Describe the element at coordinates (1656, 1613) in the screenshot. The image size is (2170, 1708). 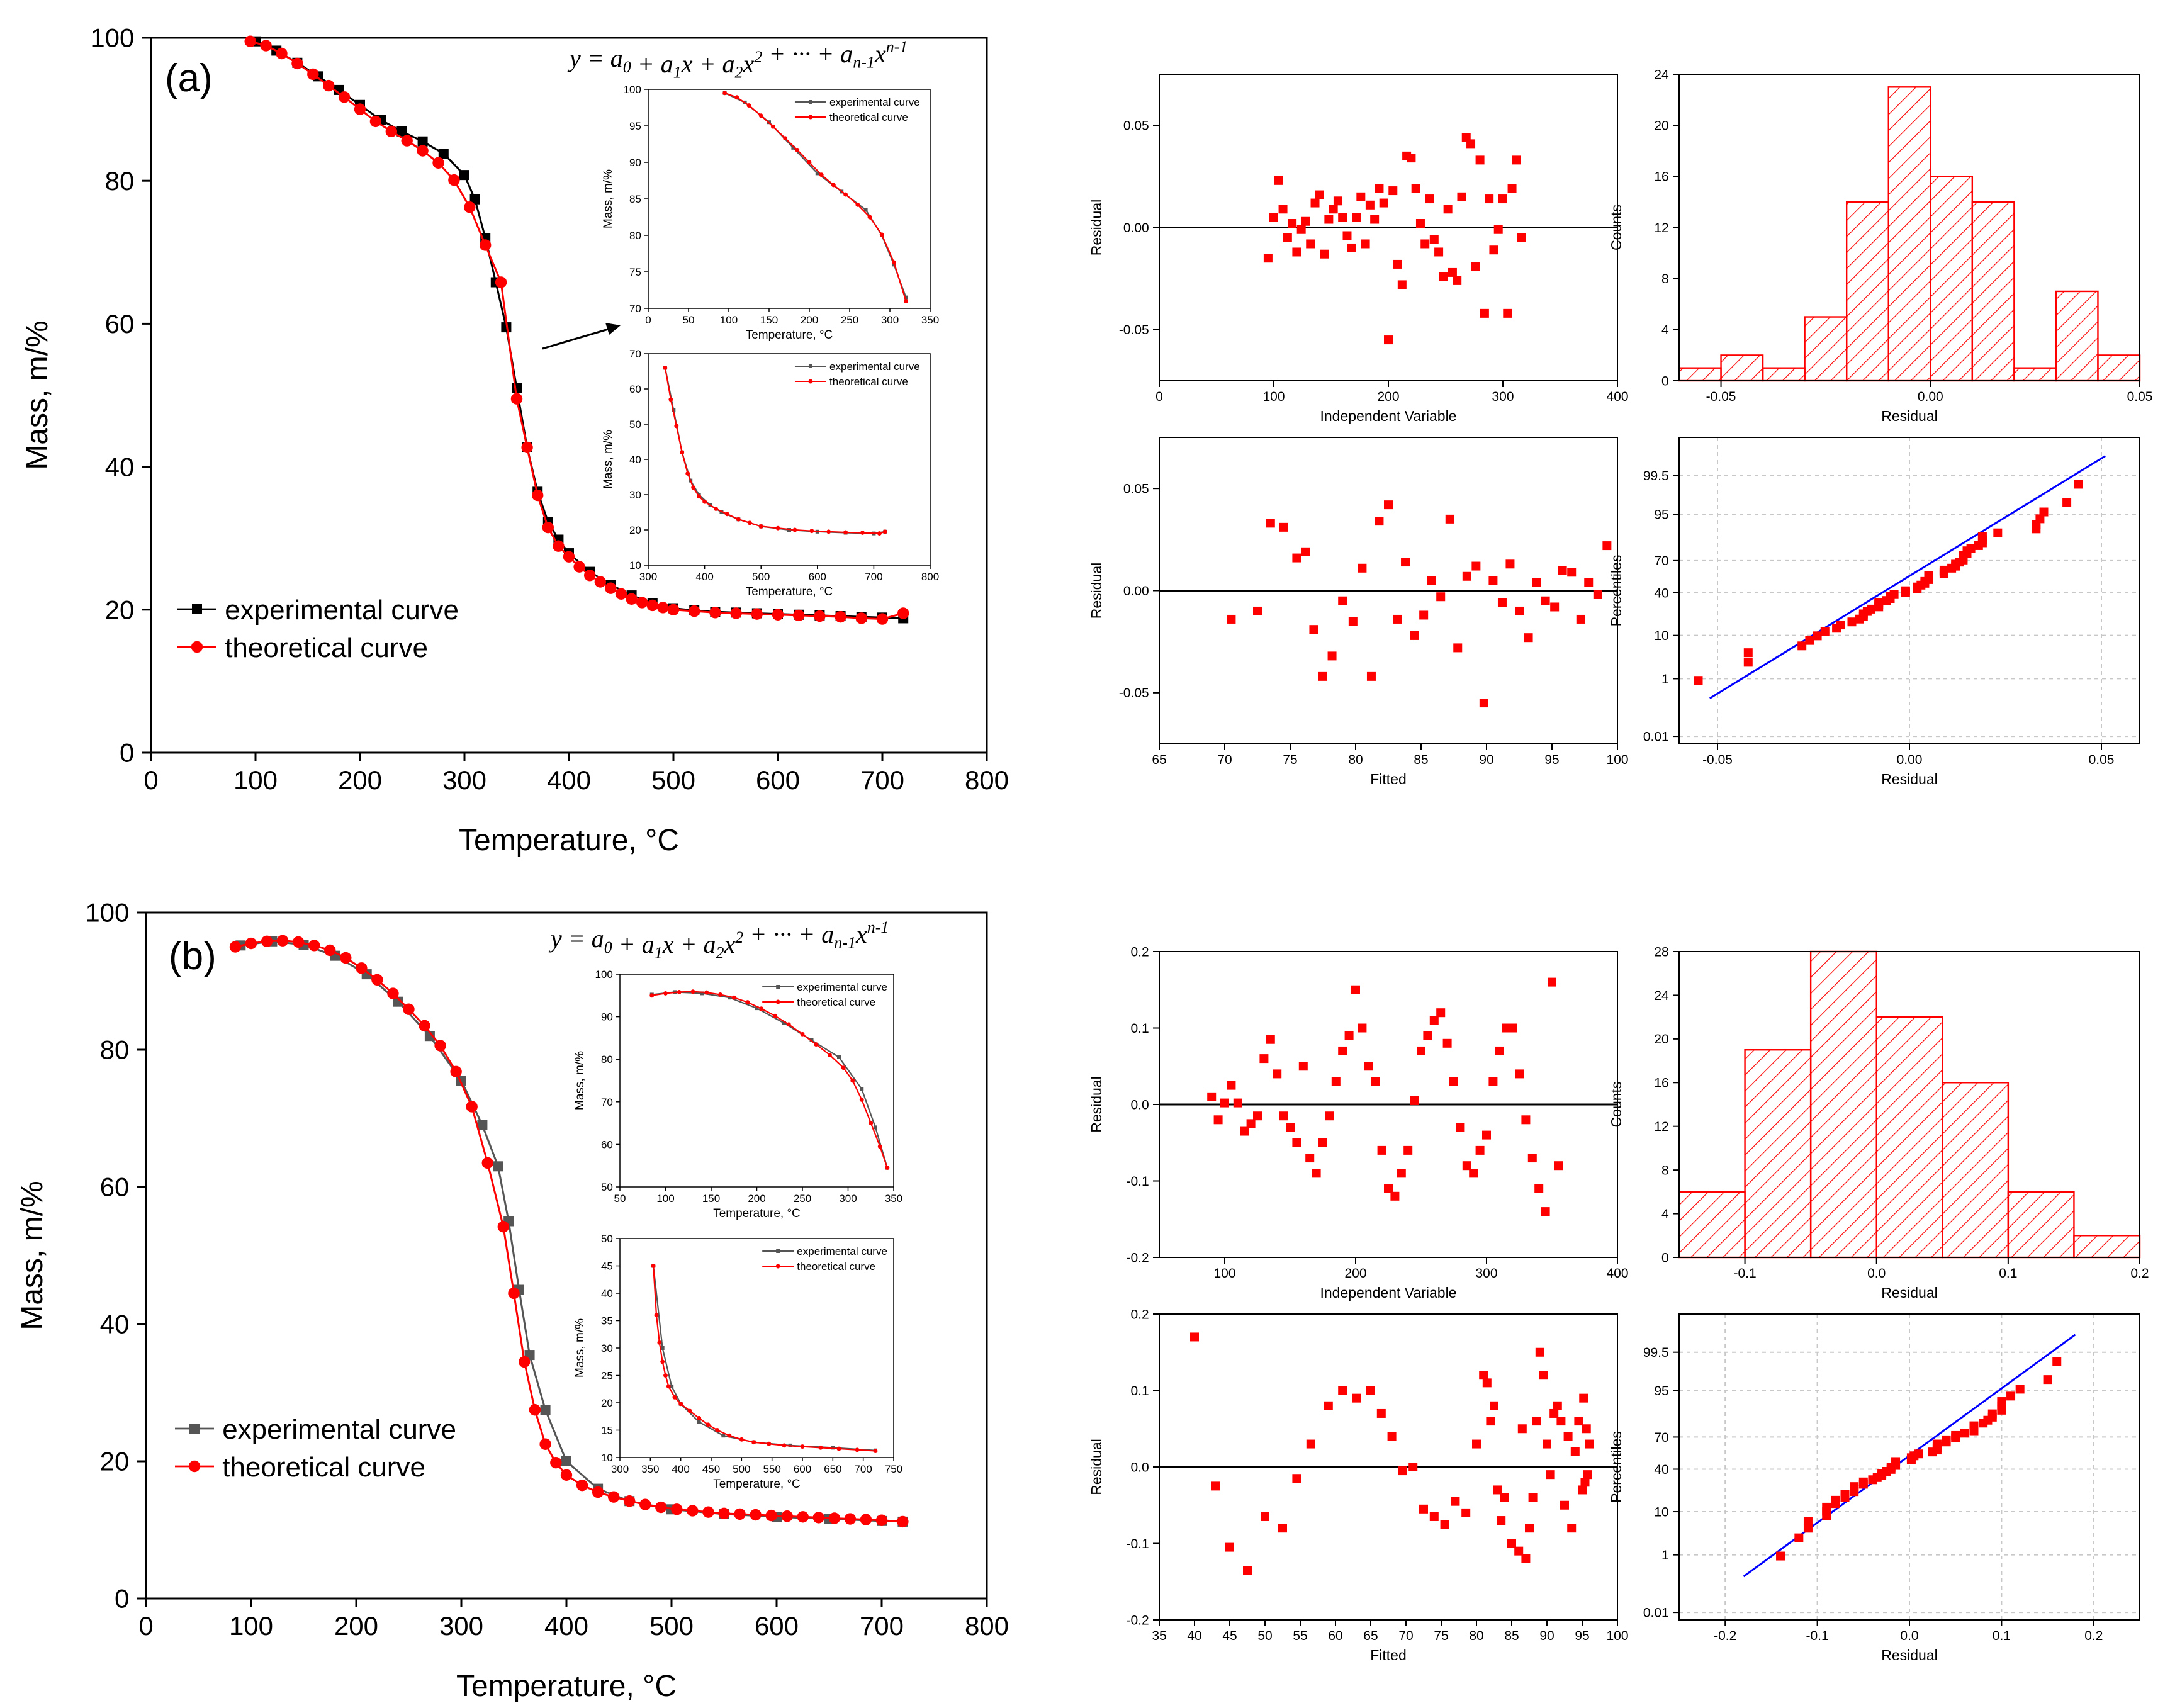
I see `y-tick-label: 0.01` at that location.